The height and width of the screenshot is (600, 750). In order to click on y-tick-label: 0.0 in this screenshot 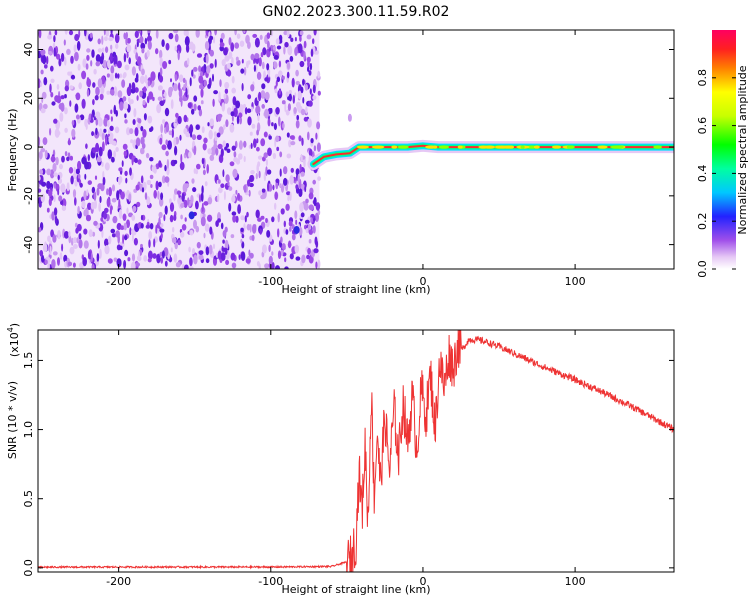, I will do `click(28, 568)`.